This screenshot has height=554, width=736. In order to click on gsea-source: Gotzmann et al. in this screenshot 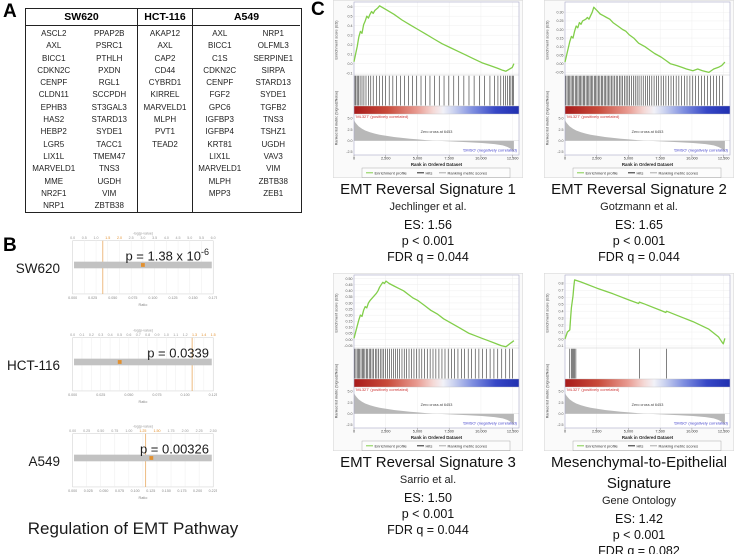, I will do `click(639, 207)`.